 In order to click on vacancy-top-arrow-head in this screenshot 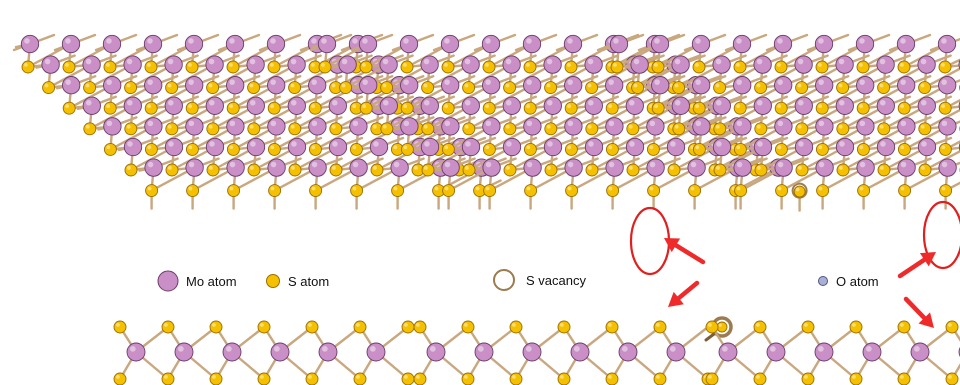, I will do `click(672, 245)`.